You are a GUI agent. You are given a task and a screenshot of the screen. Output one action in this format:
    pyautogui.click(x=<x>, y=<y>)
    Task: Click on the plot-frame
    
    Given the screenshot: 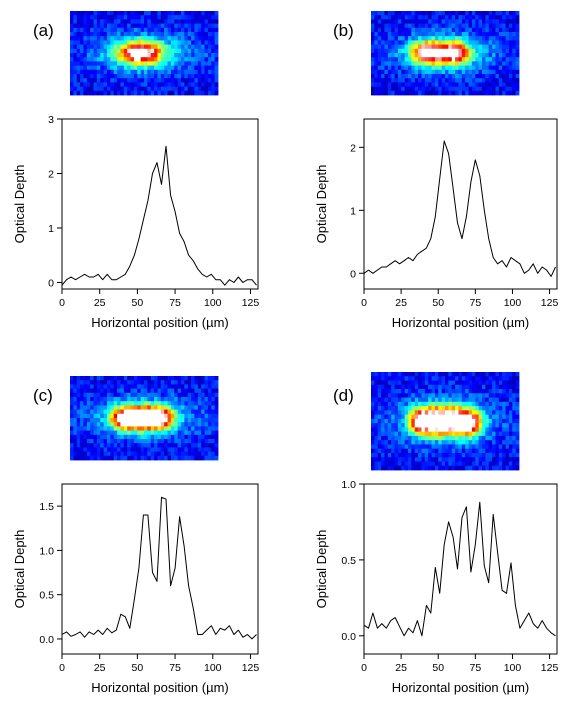 What is the action you would take?
    pyautogui.click(x=160, y=204)
    